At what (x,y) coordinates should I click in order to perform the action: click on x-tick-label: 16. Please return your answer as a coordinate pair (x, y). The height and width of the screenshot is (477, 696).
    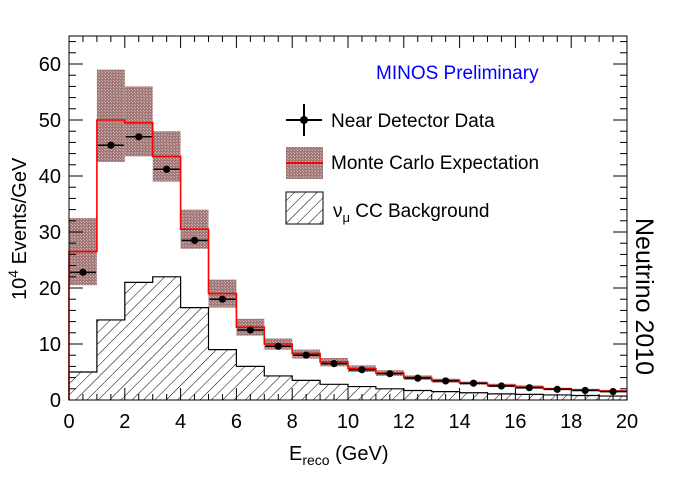
    Looking at the image, I should click on (515, 422).